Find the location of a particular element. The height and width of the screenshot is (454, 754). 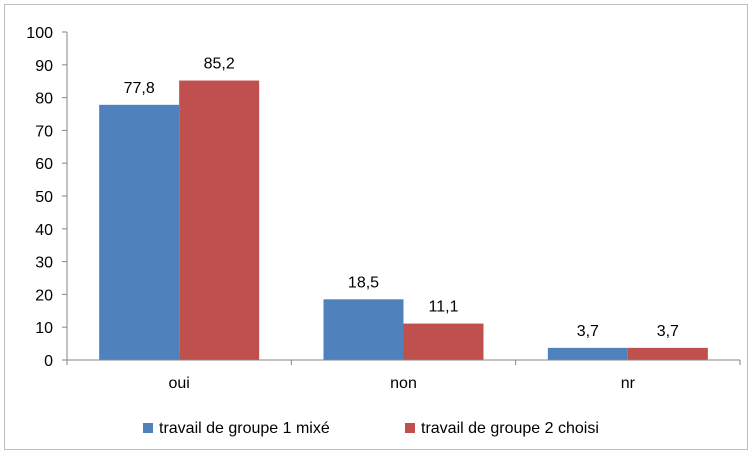

data-label: 77,8 is located at coordinates (139, 88).